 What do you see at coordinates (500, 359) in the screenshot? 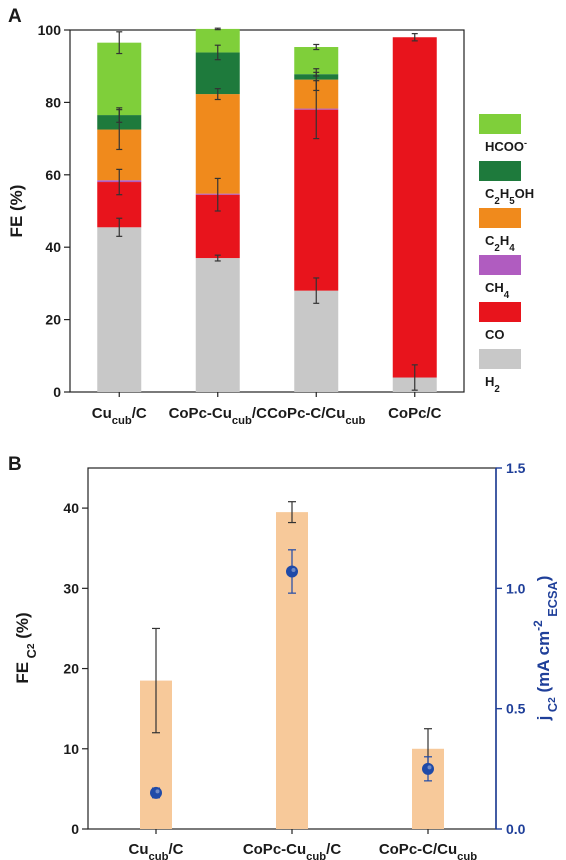
I see `panel-a-legend-swatch-H2` at bounding box center [500, 359].